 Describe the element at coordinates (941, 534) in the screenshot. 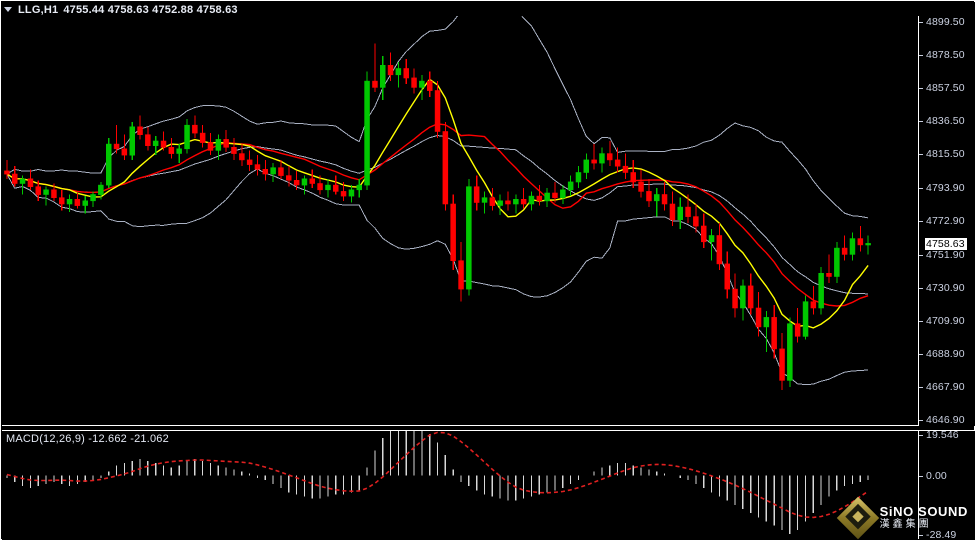

I see `macd-axis-label: -28.49` at that location.